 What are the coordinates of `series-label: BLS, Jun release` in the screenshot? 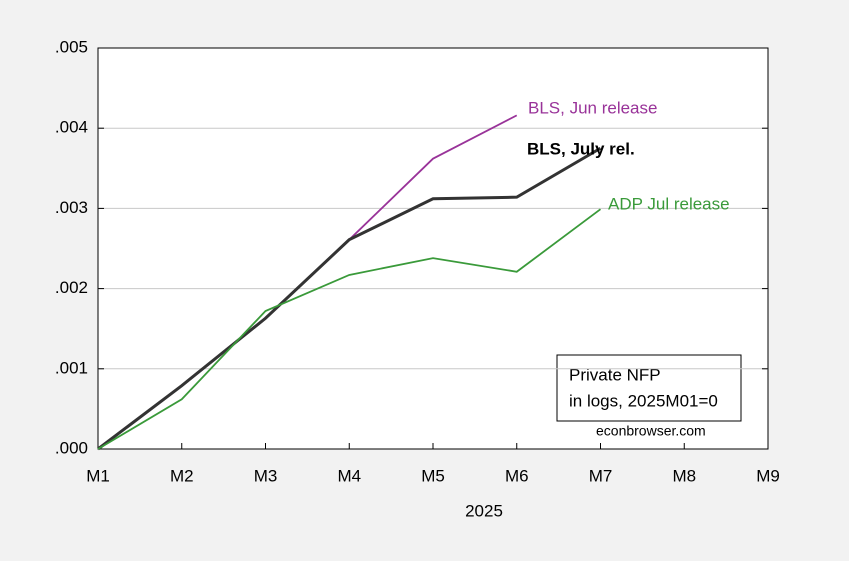 It's located at (592, 107).